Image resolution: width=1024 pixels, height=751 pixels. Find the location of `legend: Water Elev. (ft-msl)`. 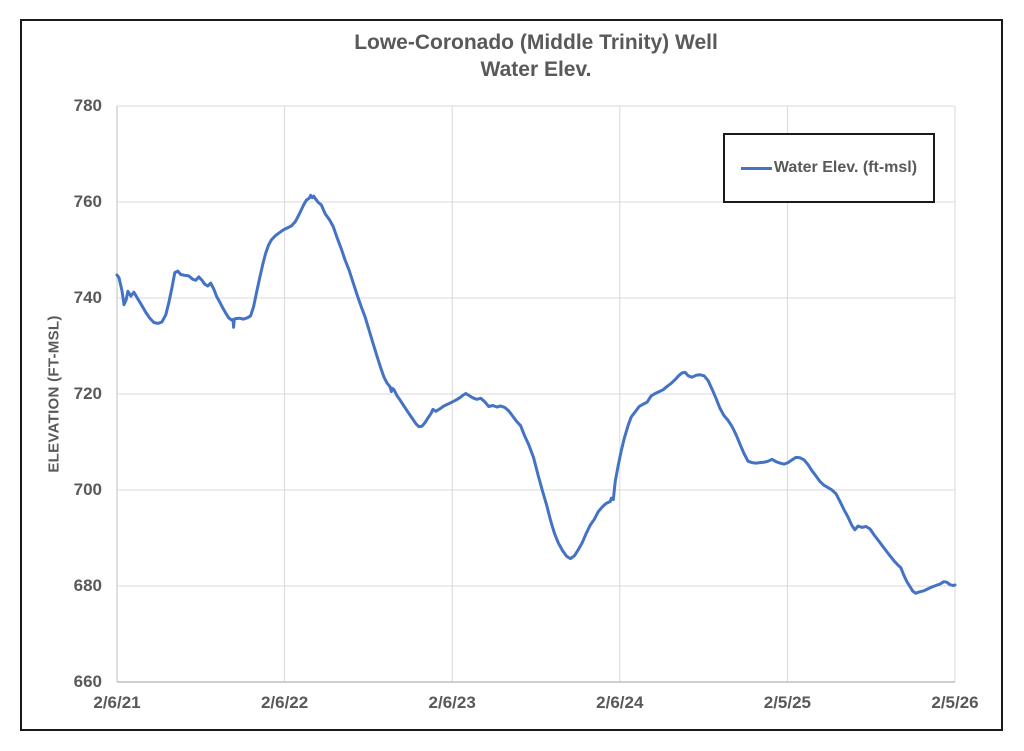

legend: Water Elev. (ft-msl) is located at coordinates (829, 168).